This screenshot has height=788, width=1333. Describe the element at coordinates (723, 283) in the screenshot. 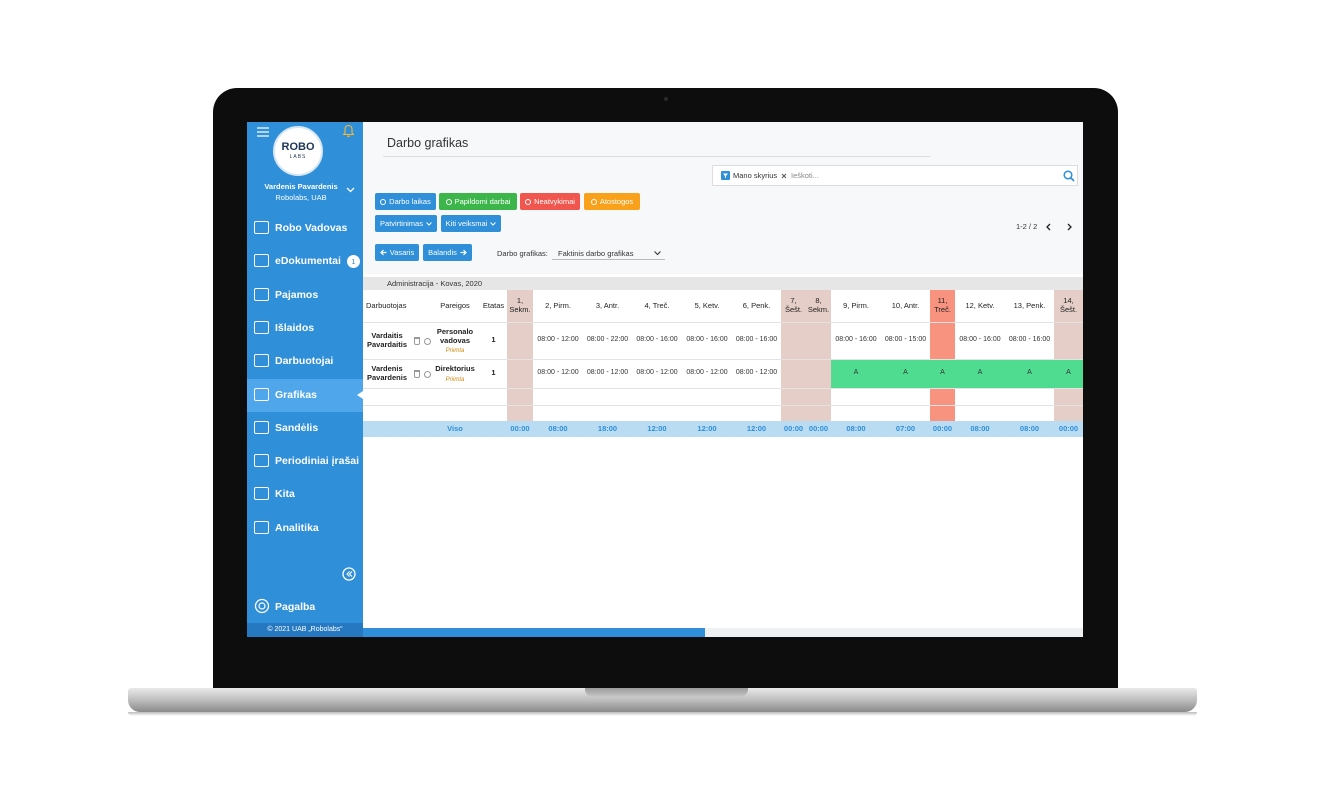

I see `group-header: Administracija - Kovas, 2020` at that location.